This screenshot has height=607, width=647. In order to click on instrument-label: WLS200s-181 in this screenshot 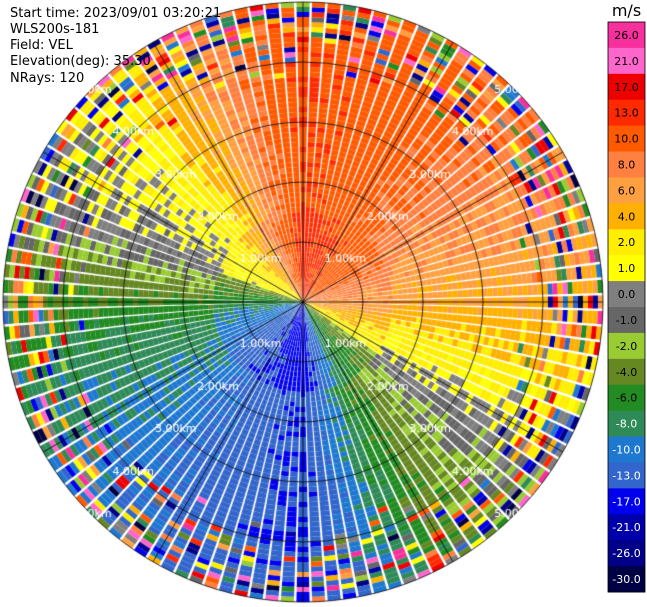, I will do `click(55, 29)`.